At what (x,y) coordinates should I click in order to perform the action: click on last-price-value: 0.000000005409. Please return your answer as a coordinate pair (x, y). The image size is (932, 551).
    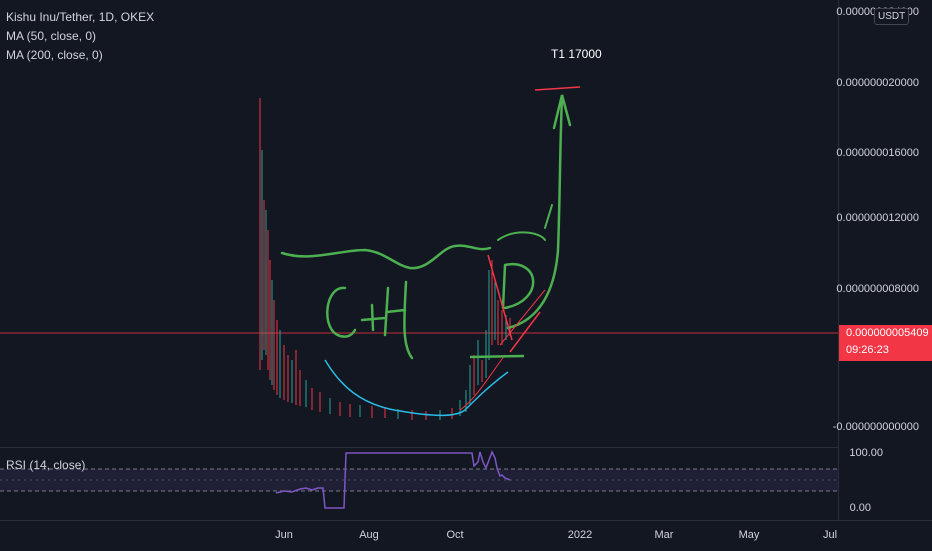
    Looking at the image, I should click on (887, 333).